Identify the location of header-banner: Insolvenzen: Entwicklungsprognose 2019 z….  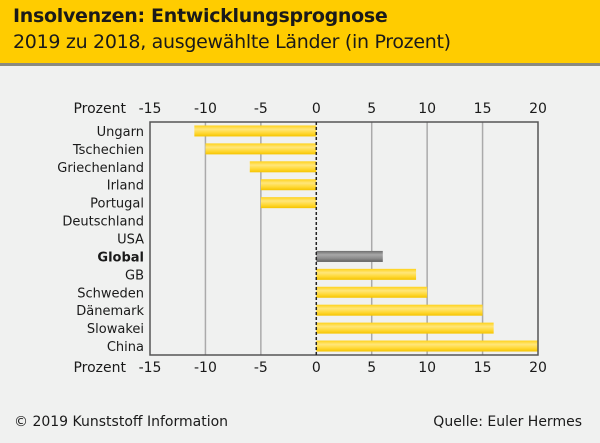
(300, 33).